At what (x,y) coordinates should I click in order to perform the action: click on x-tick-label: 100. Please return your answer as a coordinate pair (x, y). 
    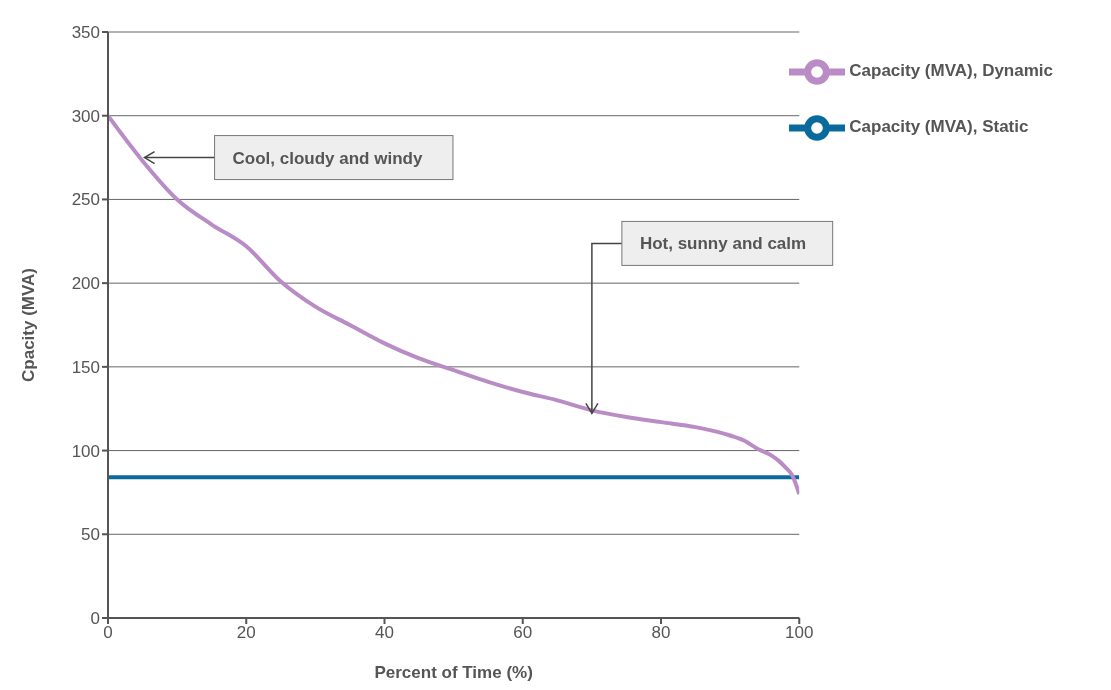
    Looking at the image, I should click on (799, 633).